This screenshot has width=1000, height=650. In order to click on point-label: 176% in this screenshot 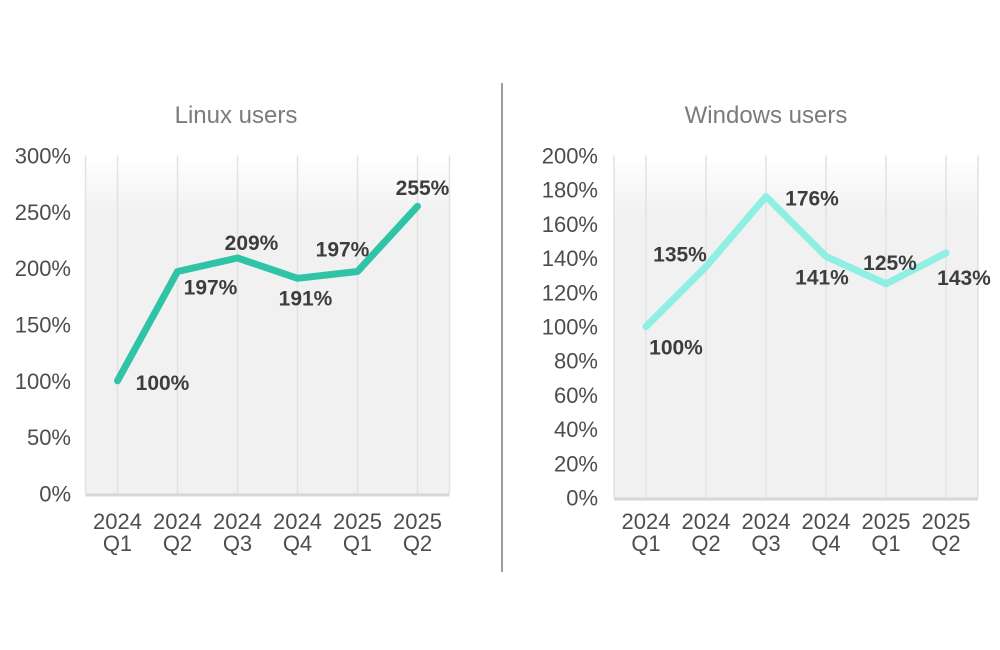, I will do `click(812, 199)`.